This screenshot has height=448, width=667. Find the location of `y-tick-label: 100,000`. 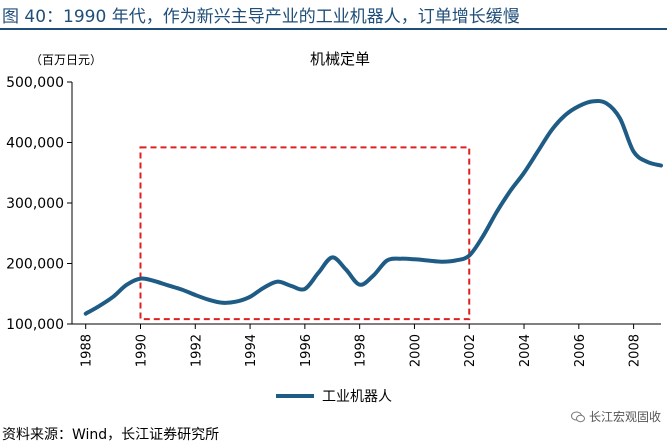

y-tick-label: 100,000 is located at coordinates (35, 325).